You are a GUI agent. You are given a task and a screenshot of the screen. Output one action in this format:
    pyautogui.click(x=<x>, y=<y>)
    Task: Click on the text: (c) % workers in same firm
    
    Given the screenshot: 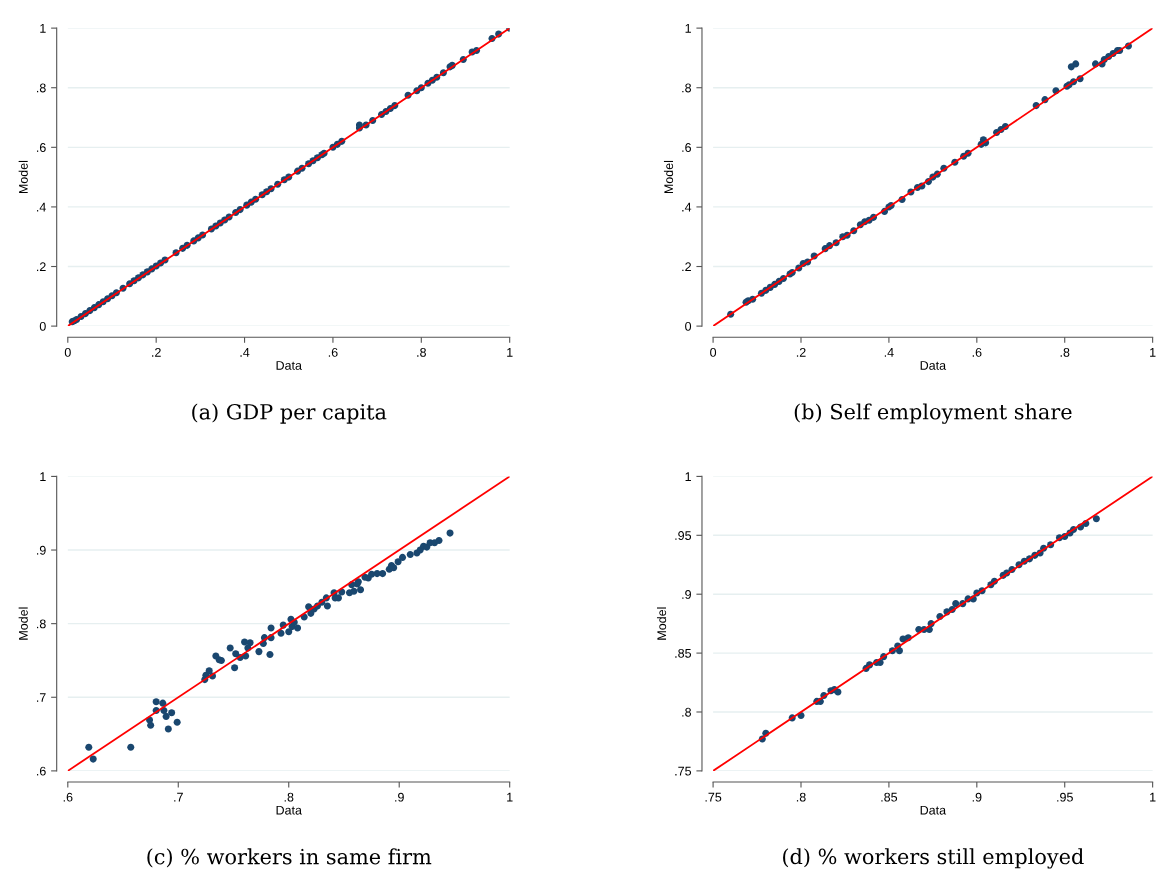 What is the action you would take?
    pyautogui.click(x=289, y=858)
    